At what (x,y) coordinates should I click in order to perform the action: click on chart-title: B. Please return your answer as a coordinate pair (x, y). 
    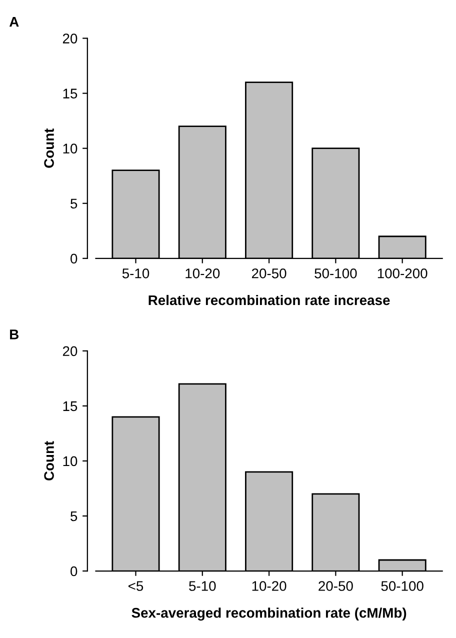
    Looking at the image, I should click on (14, 335).